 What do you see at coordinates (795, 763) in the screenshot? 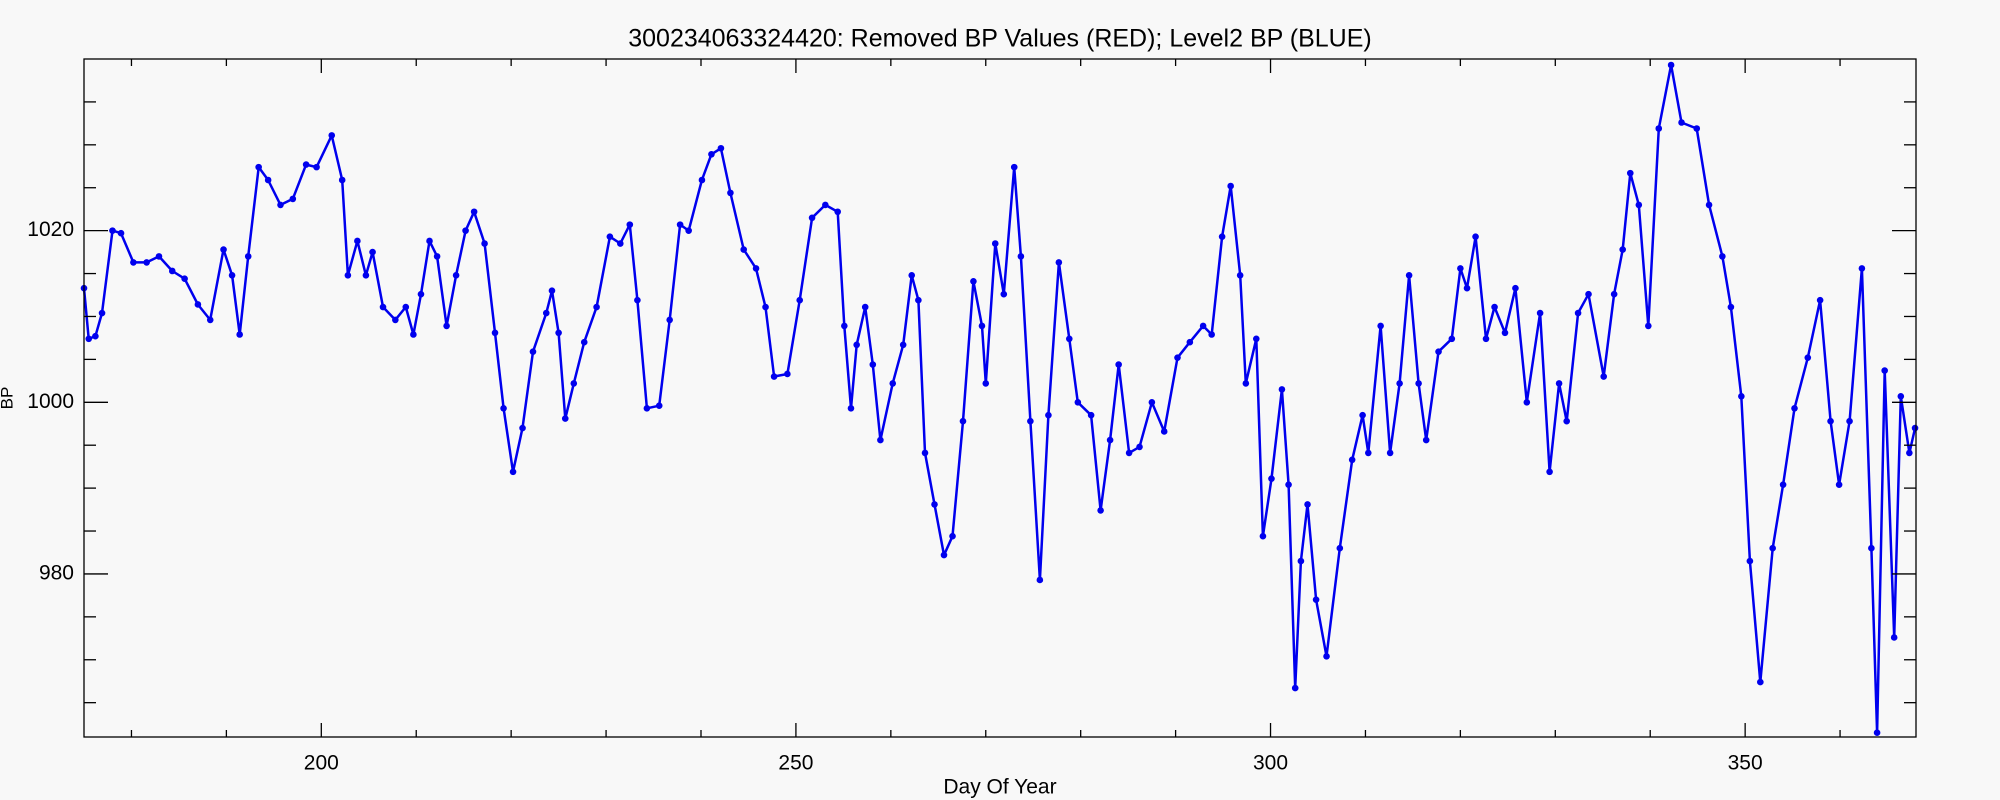
I see `x-tick-label: 250` at bounding box center [795, 763].